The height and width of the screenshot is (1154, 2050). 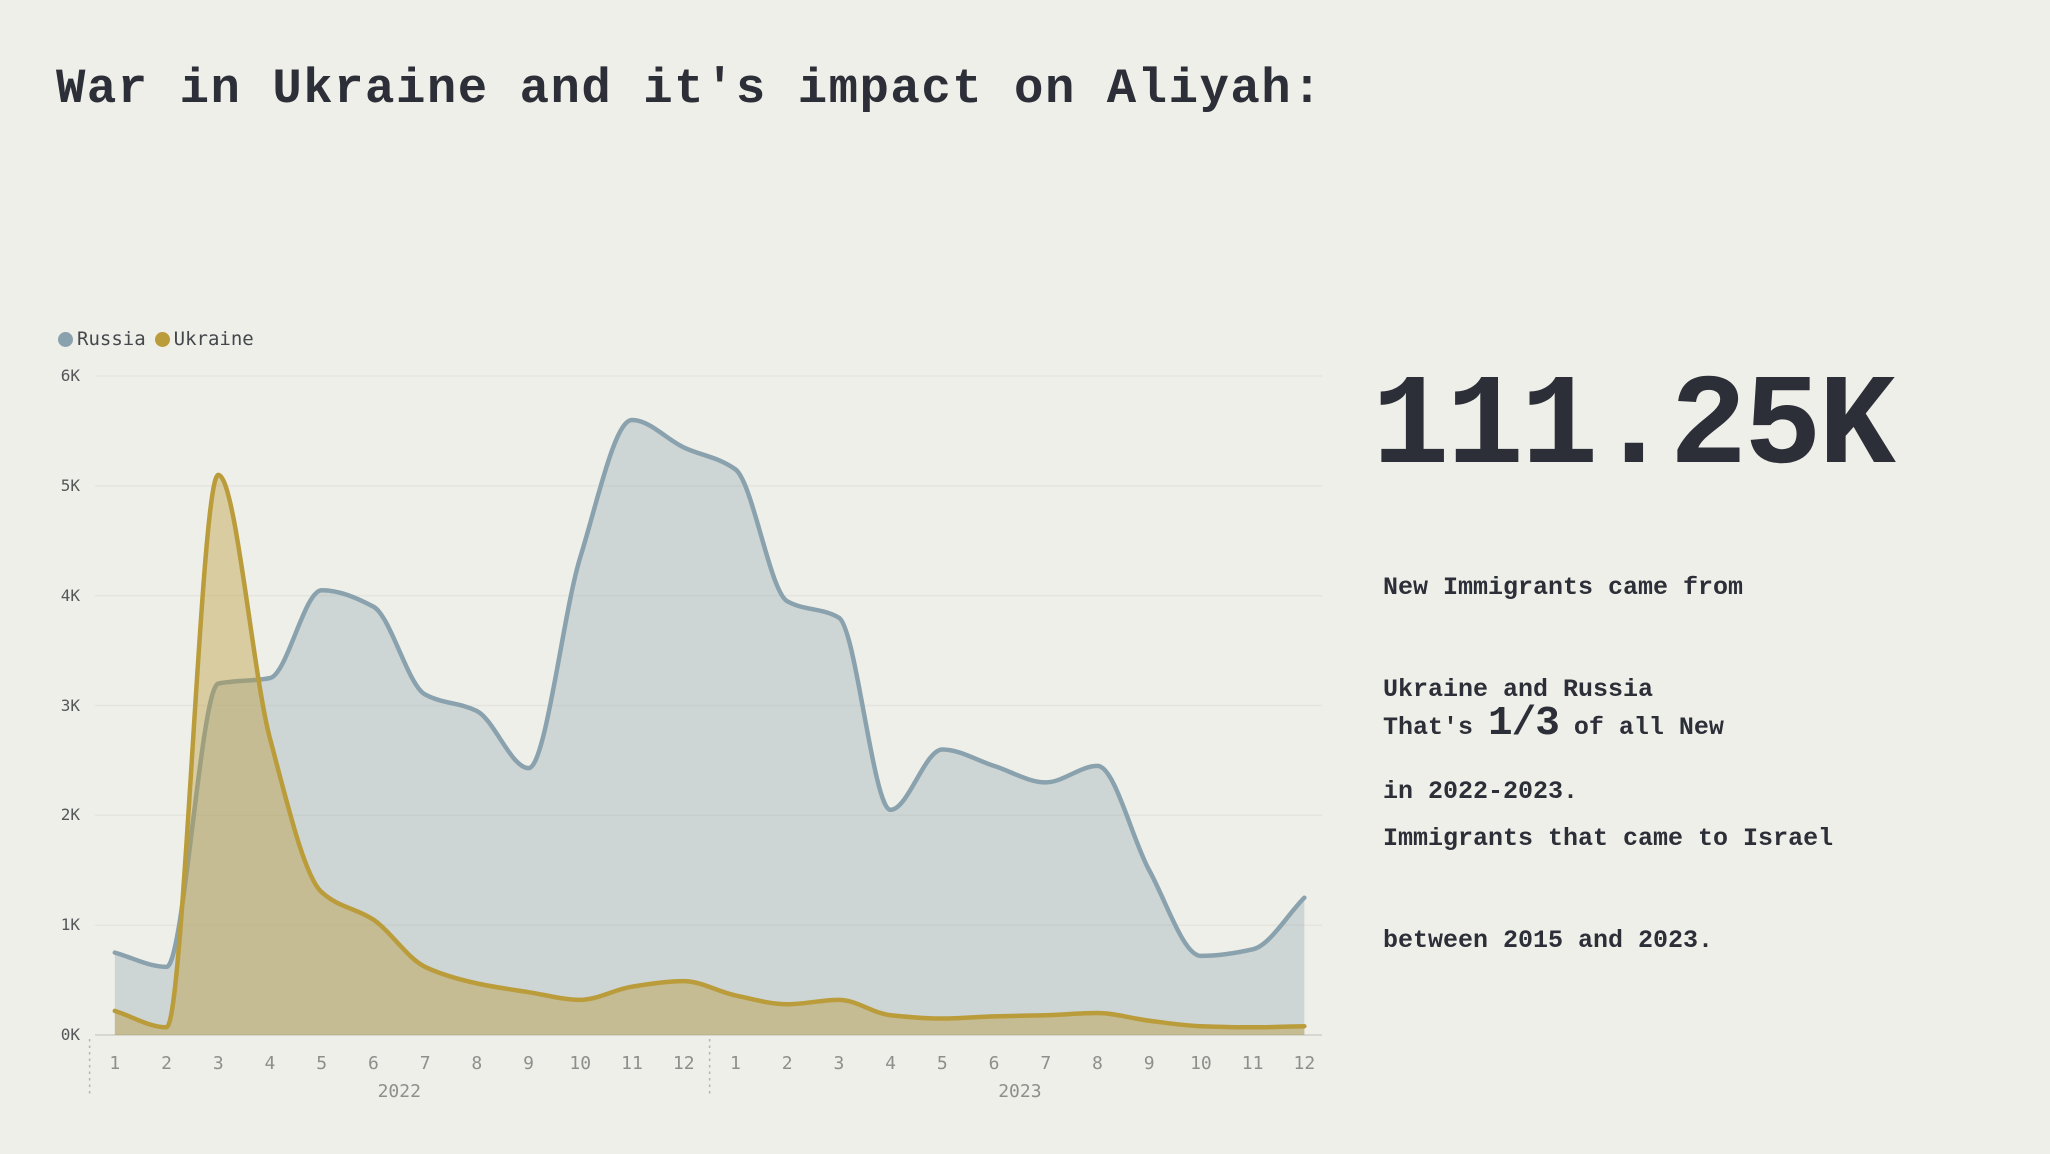 I want to click on legend-label-ukraine: Ukraine, so click(x=213, y=339).